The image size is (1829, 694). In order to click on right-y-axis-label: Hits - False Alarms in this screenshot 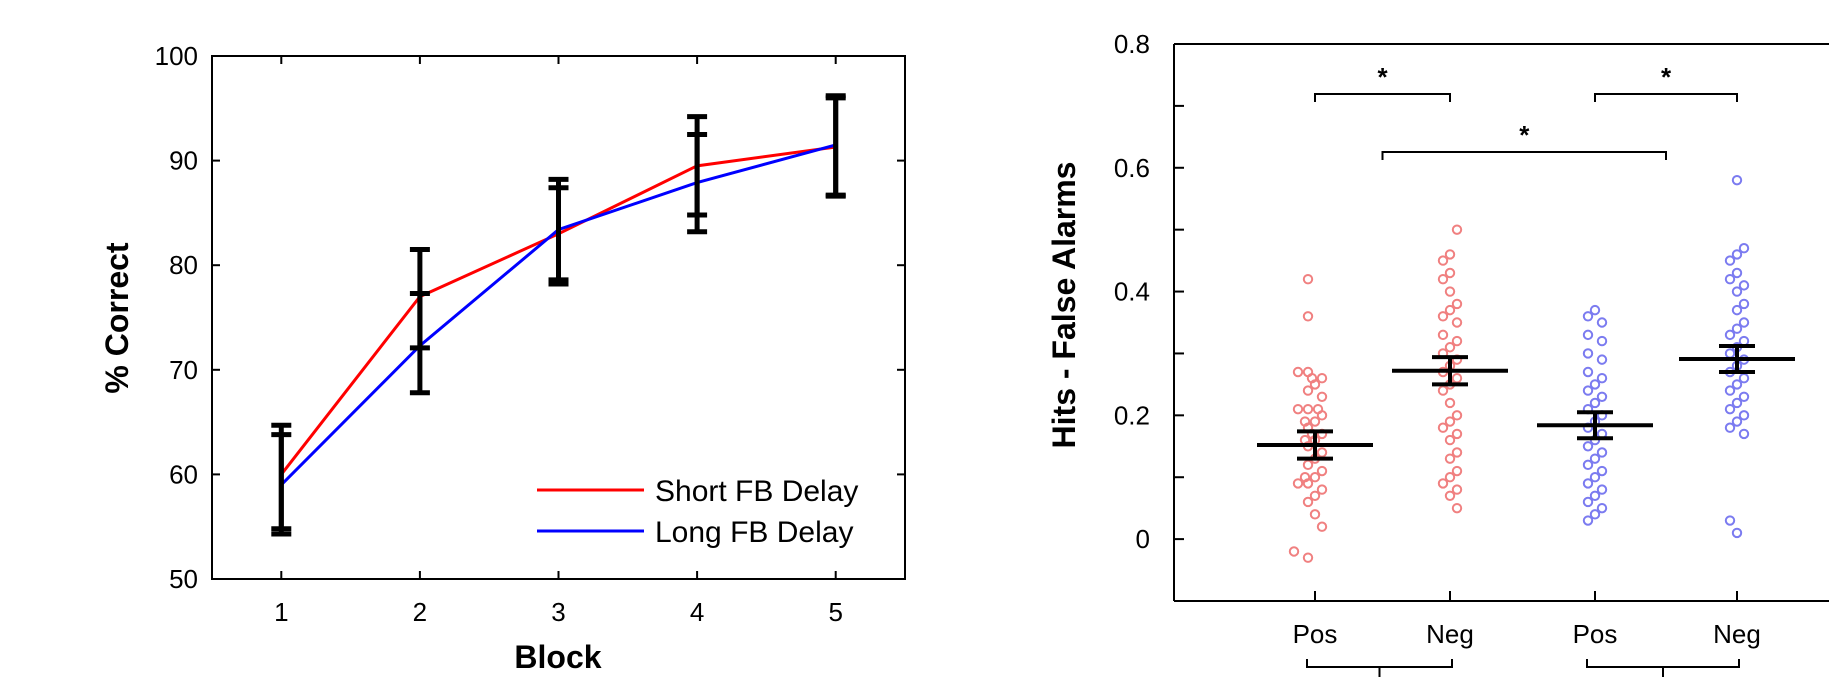, I will do `click(1064, 305)`.